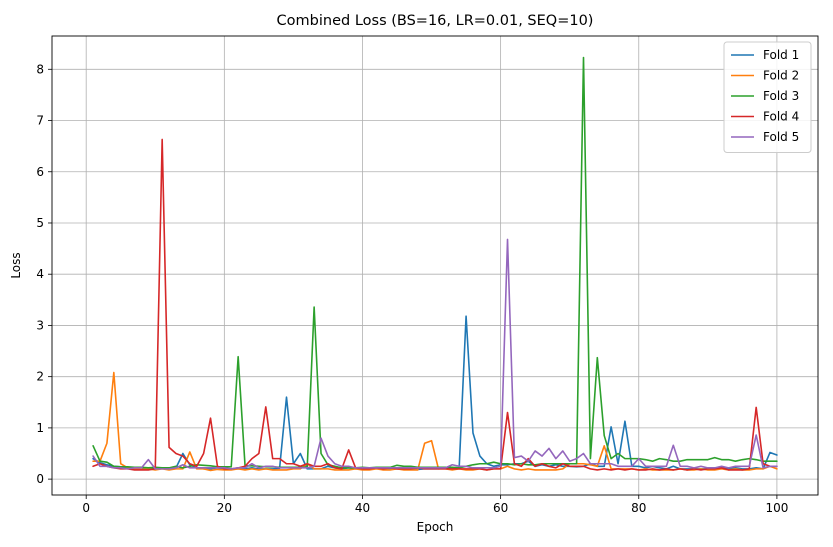 This screenshot has width=833, height=547. I want to click on legend-label: Fold 2, so click(781, 76).